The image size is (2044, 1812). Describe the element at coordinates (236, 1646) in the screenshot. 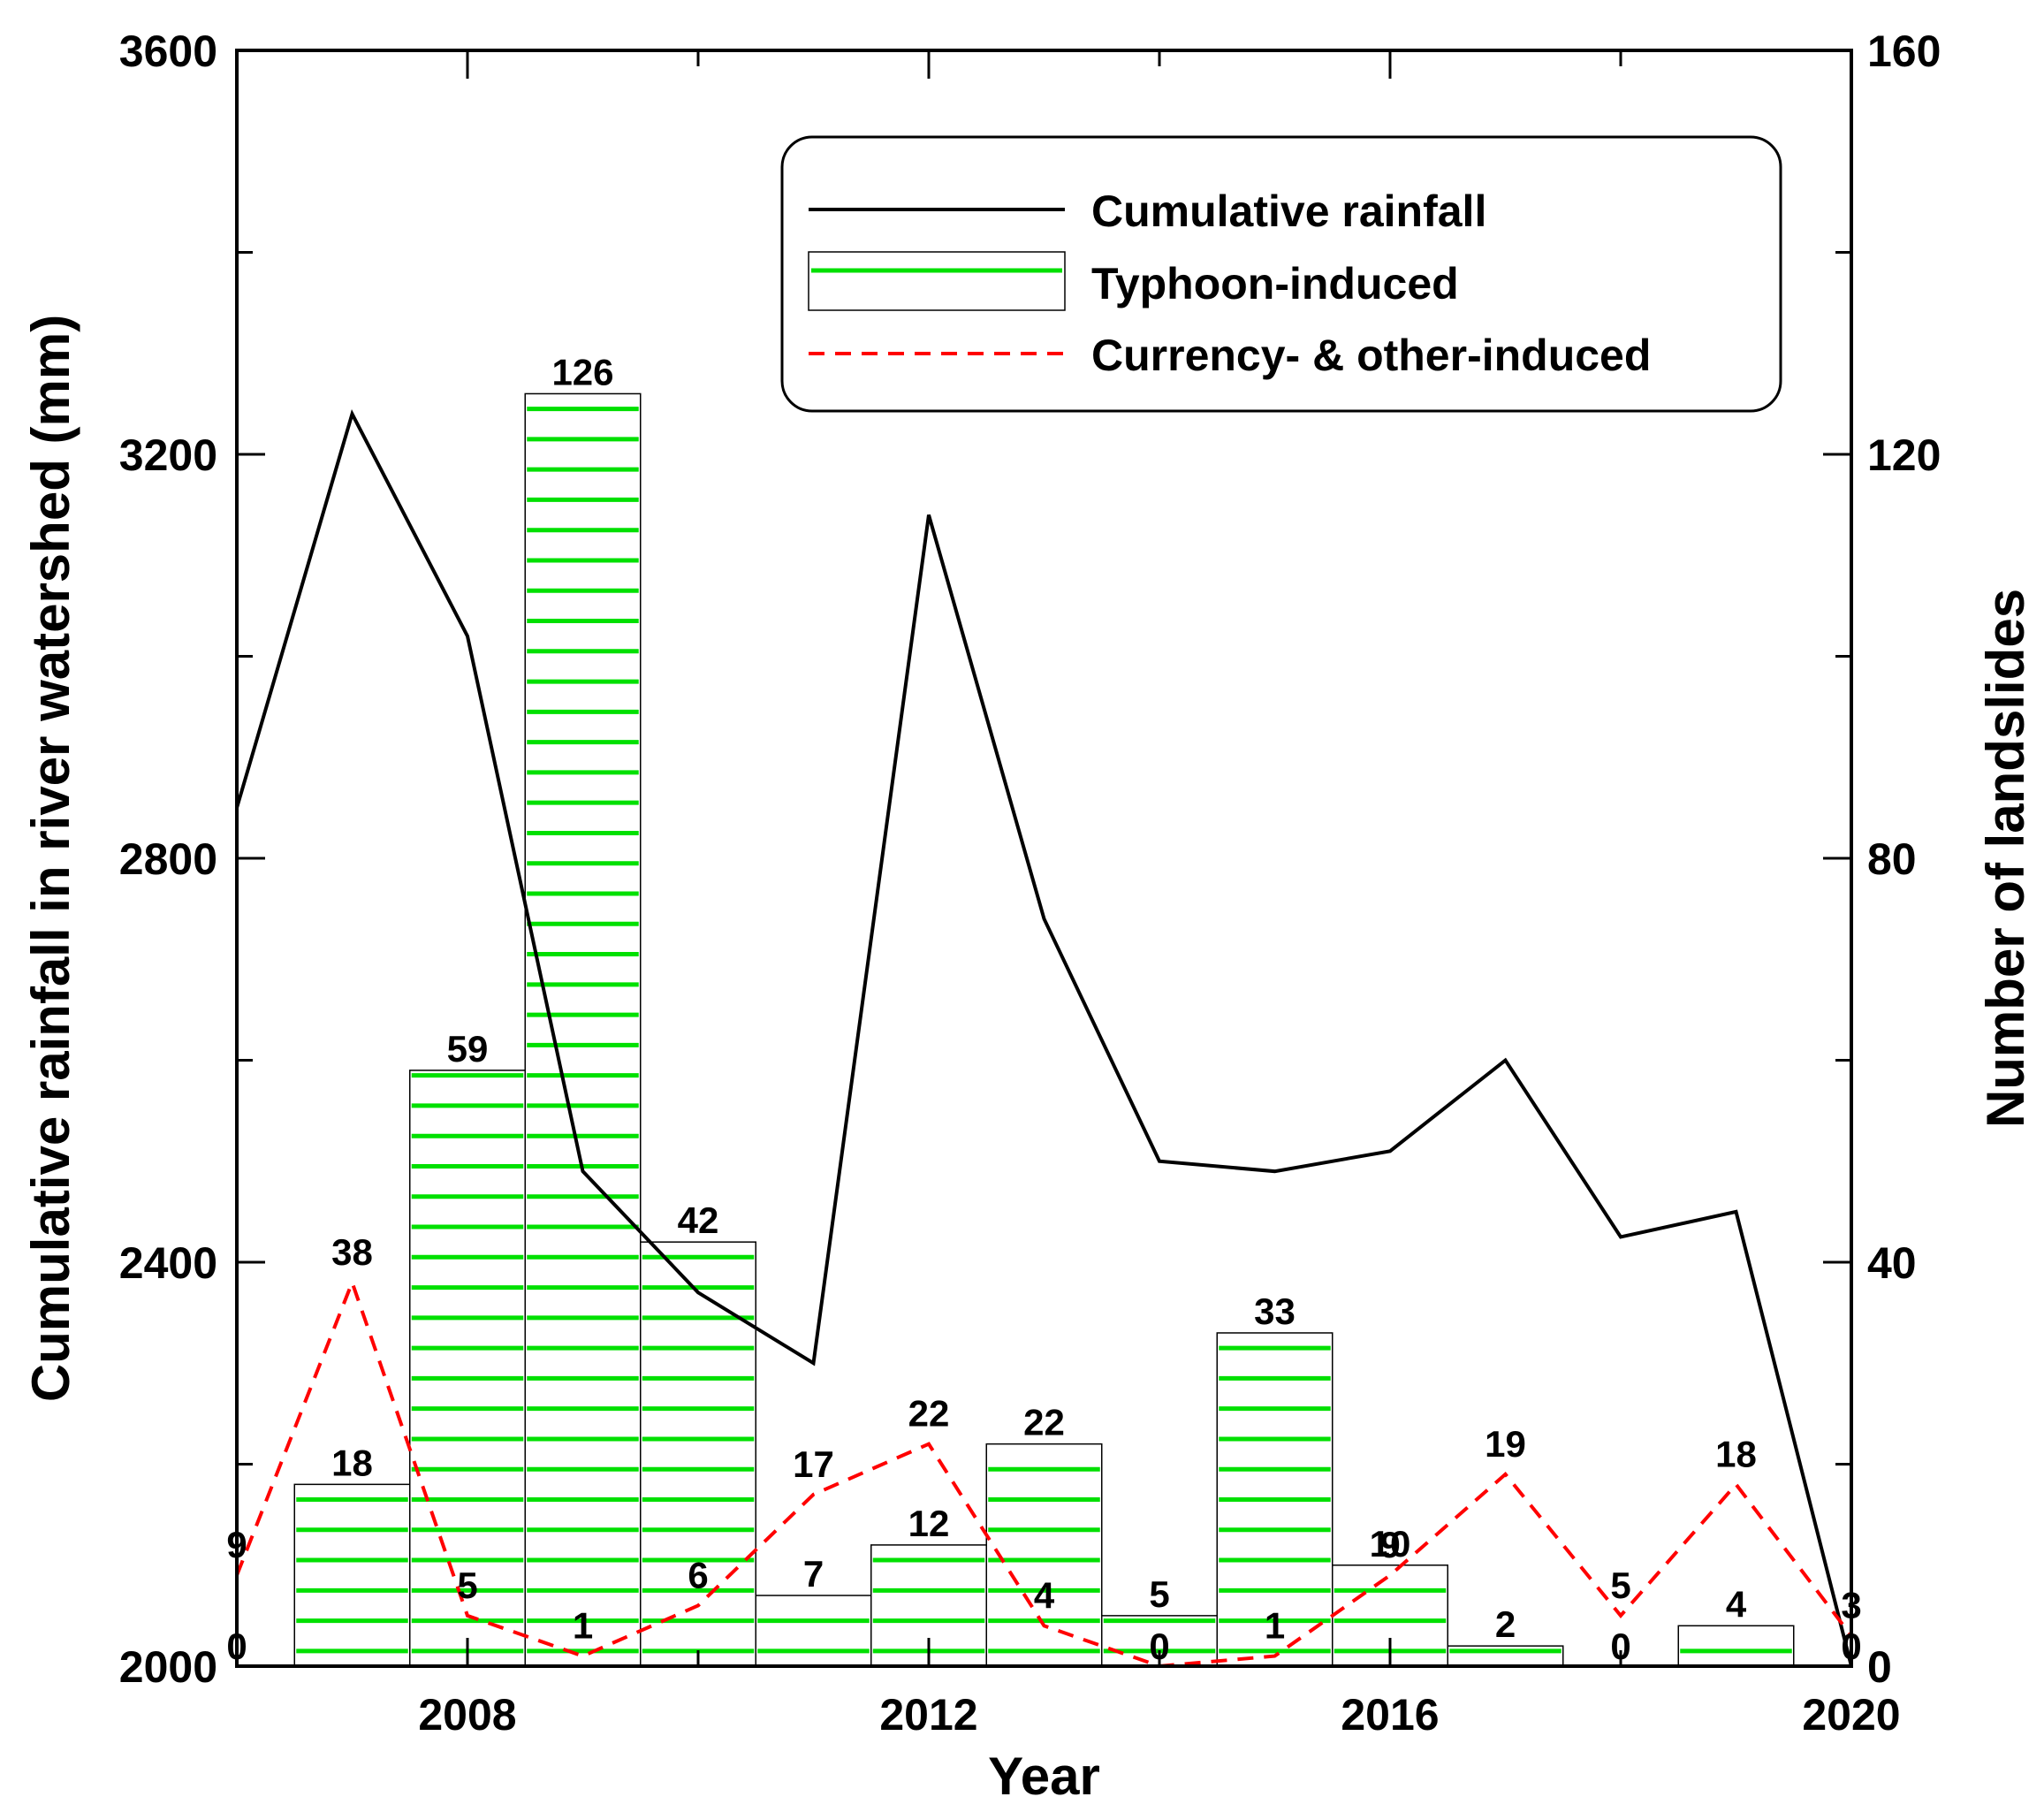

I see `typhoon-label-2006: 0` at that location.